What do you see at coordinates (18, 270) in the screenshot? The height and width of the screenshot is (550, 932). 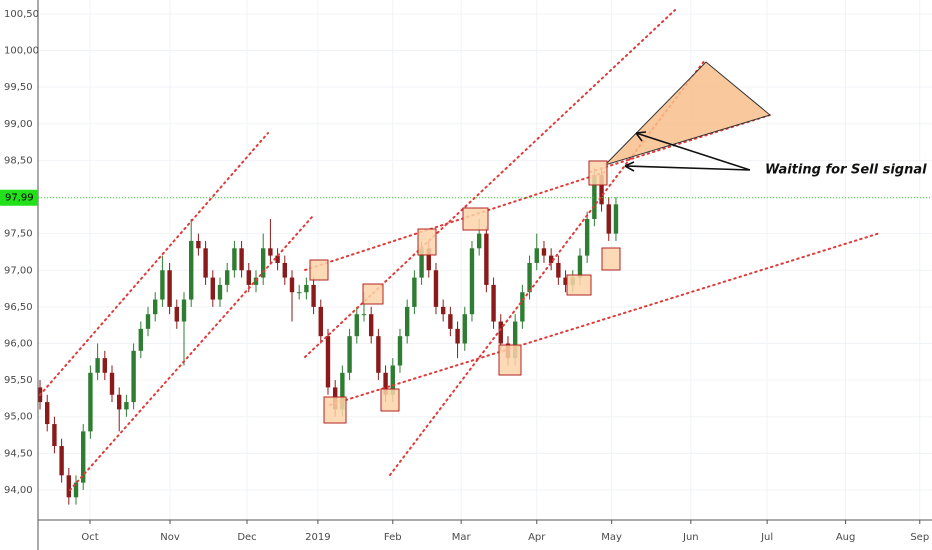 I see `y-tick-label: 97,00` at bounding box center [18, 270].